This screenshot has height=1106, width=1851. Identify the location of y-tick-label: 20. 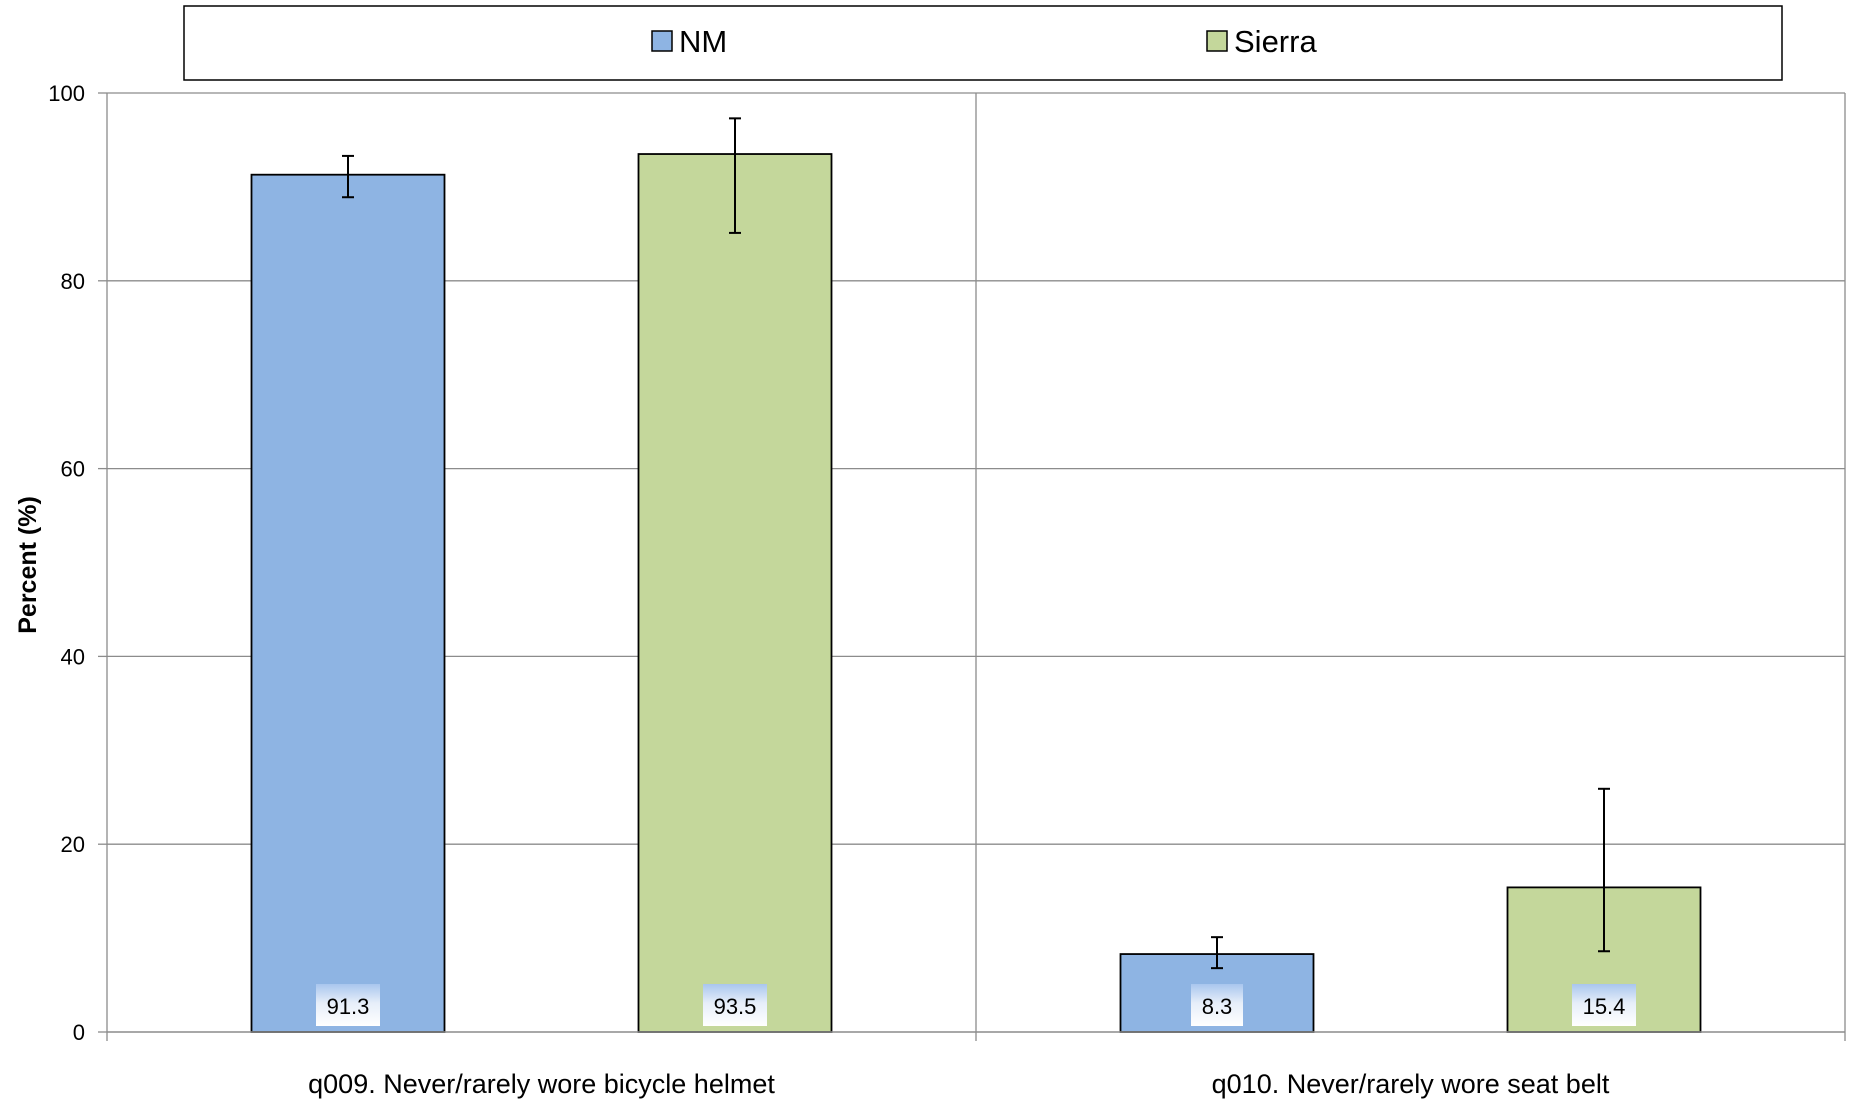
(73, 844).